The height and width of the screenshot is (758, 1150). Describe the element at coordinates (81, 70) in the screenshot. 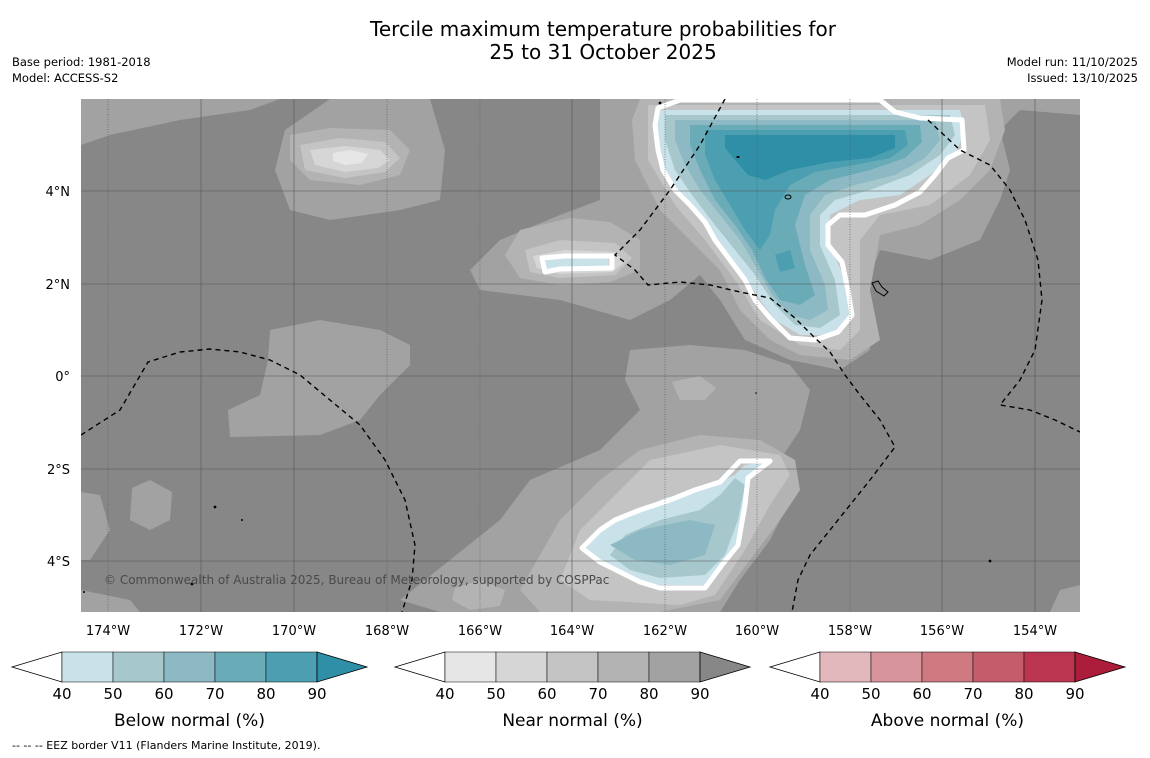

I see `base-period-info: Base period: 1981-2018 Model: ACCESS-S2` at that location.